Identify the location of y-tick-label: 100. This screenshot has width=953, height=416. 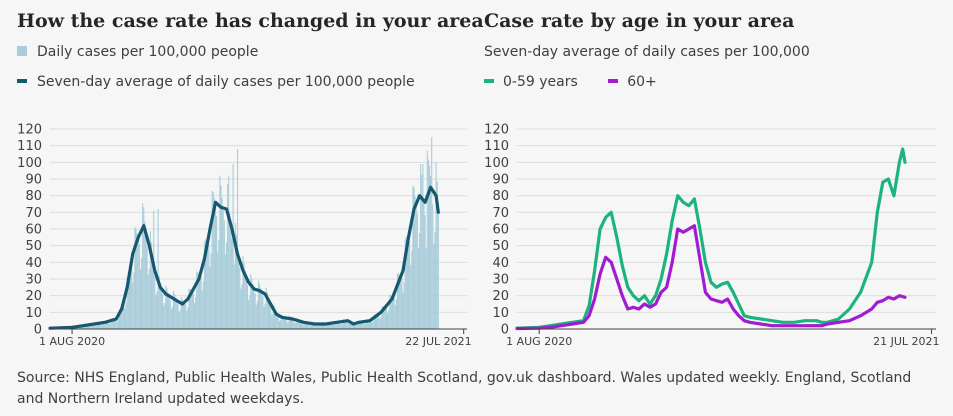
(496, 163).